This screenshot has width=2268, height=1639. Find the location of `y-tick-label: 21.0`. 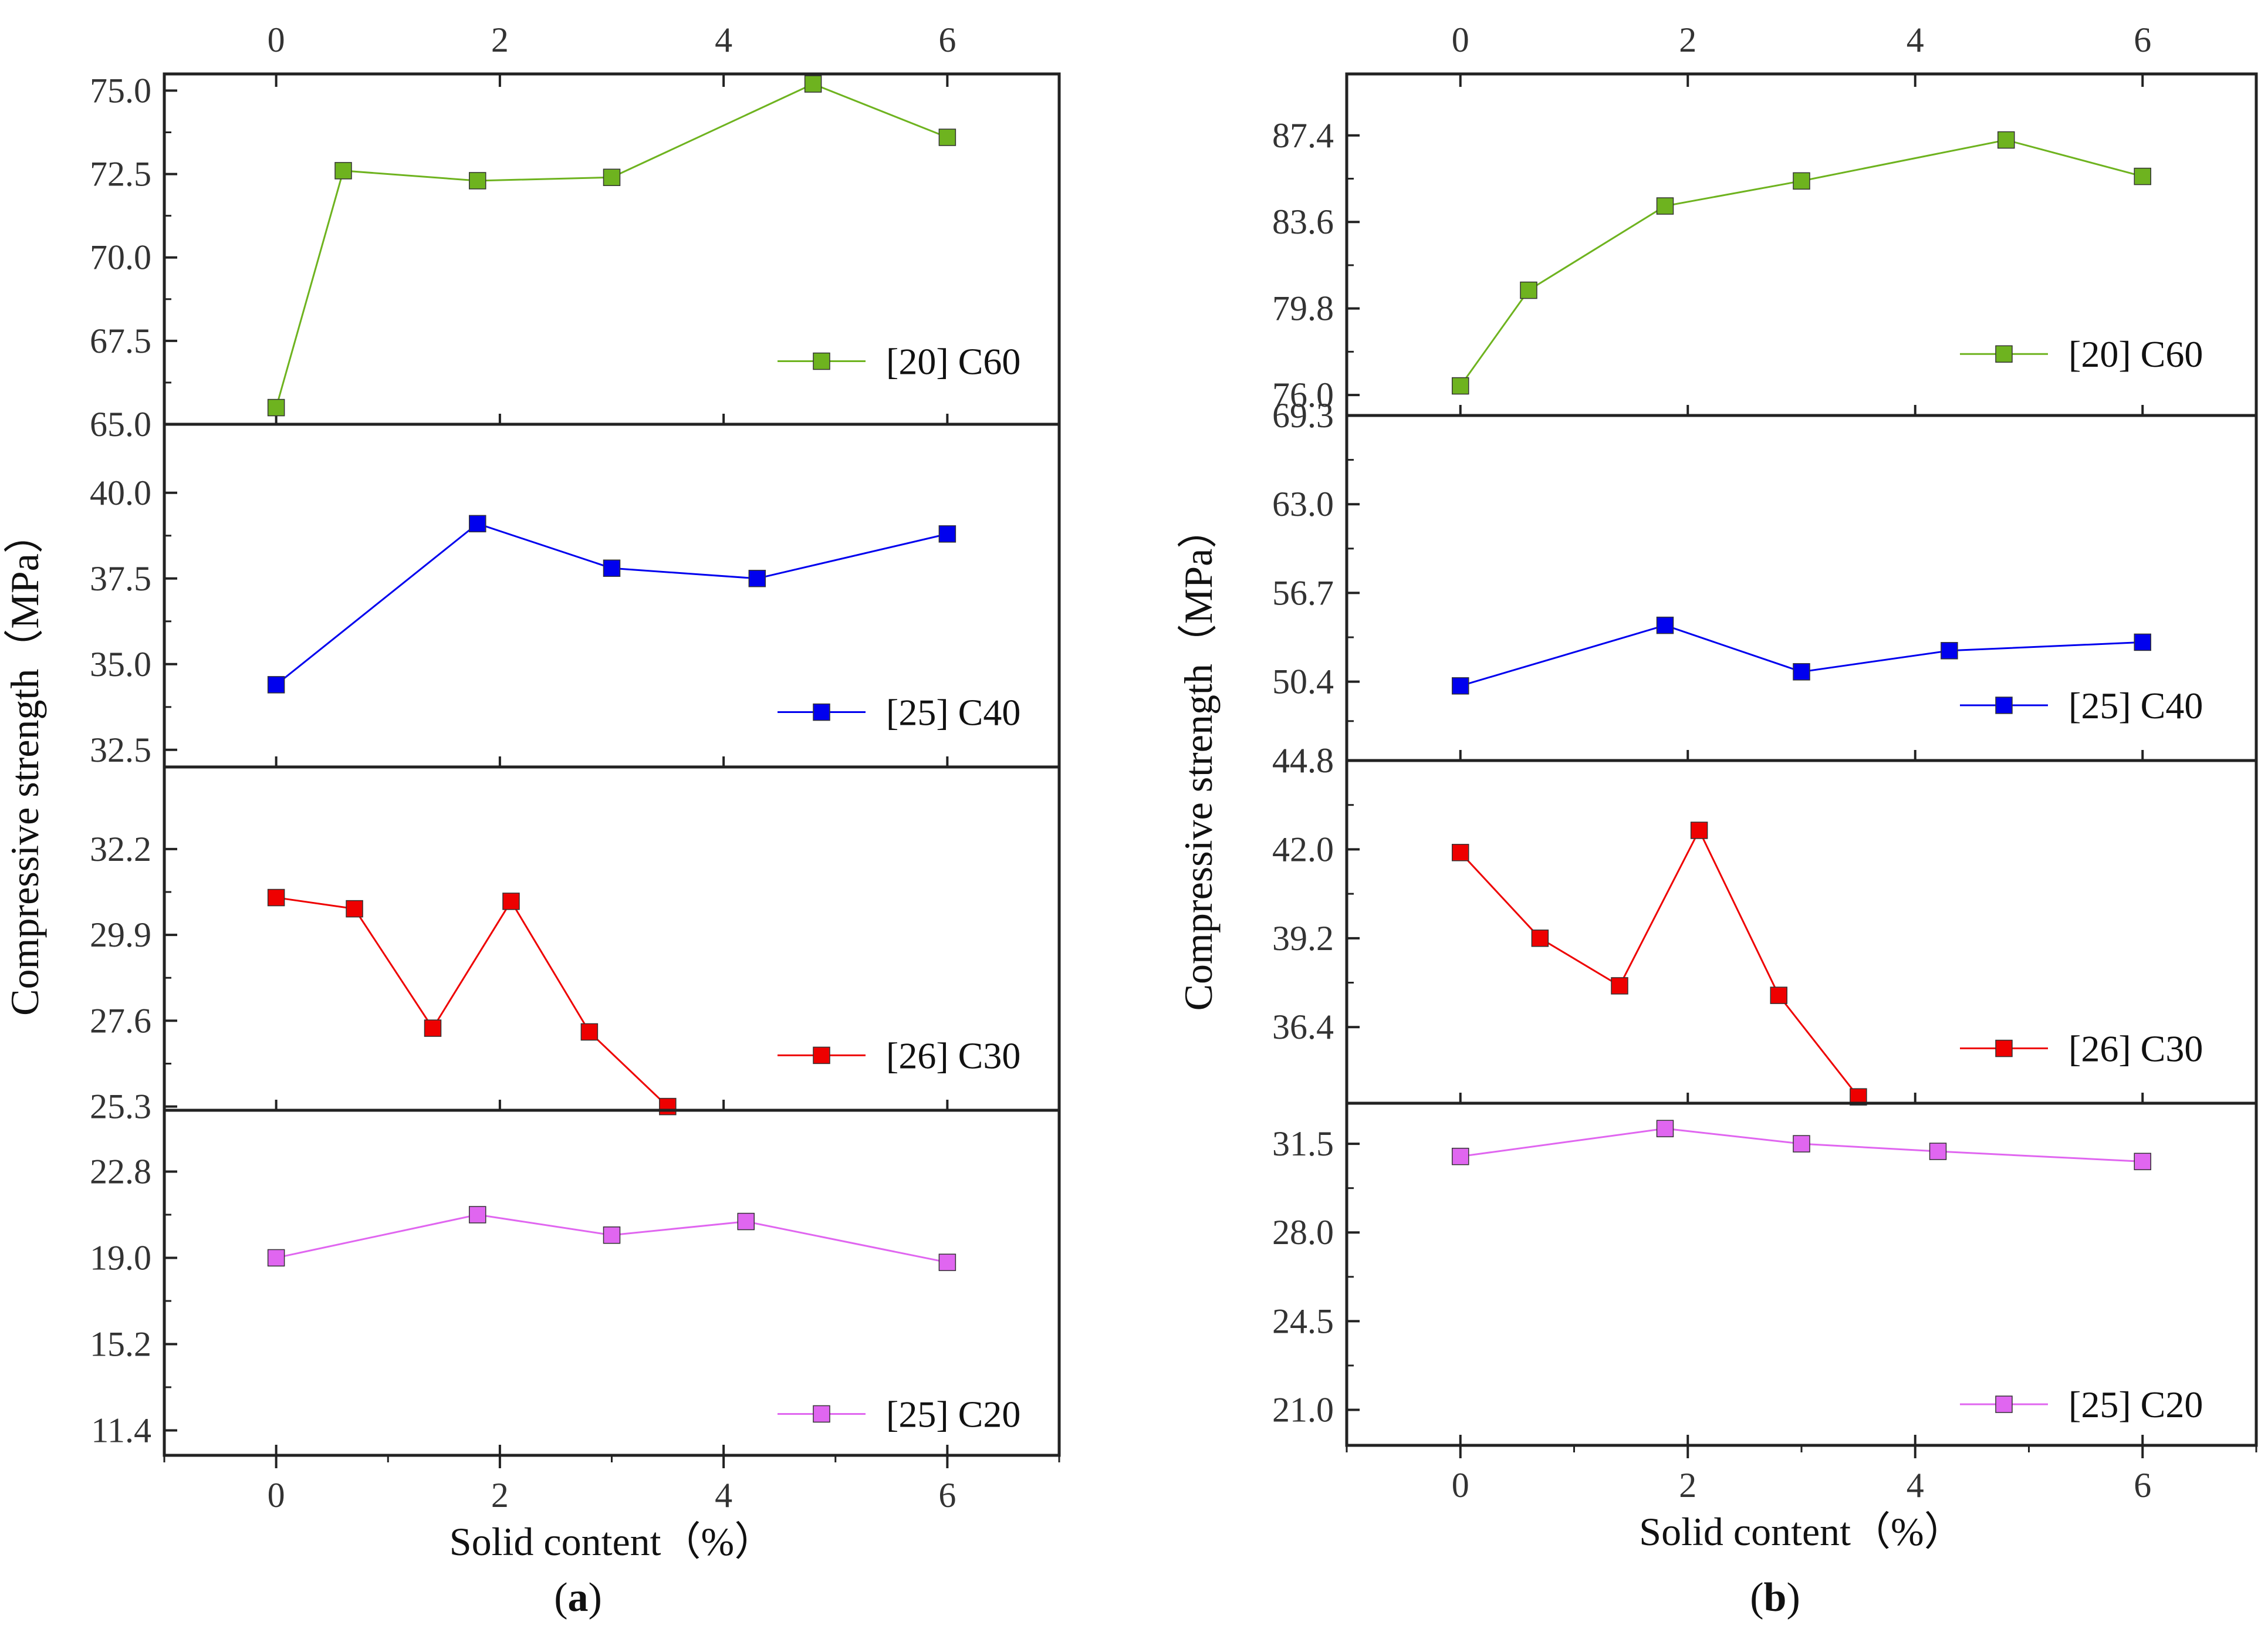

y-tick-label: 21.0 is located at coordinates (1303, 1410).